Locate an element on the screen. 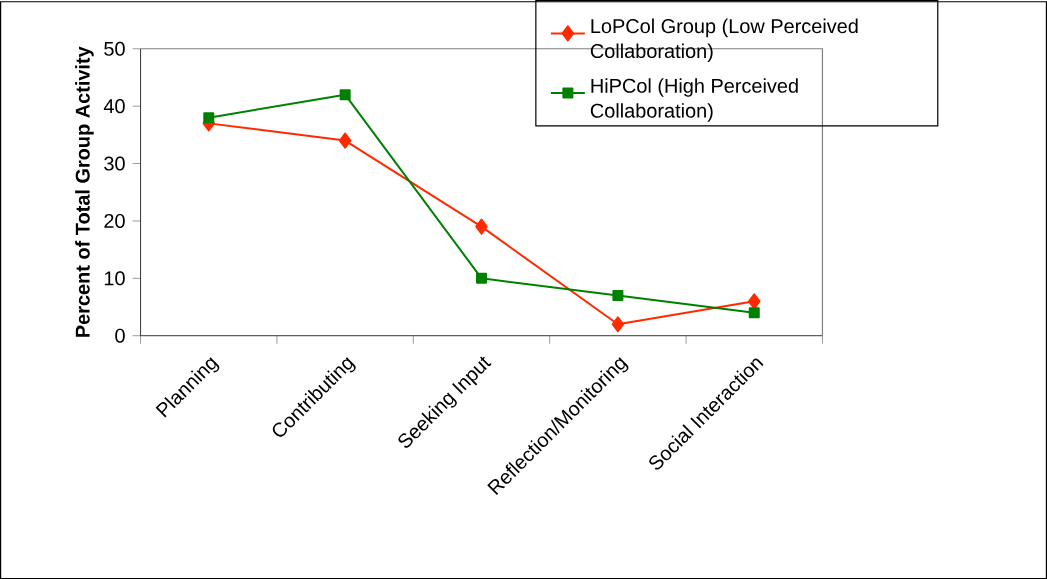 This screenshot has height=579, width=1047. y-tick-label: 40 is located at coordinates (114, 106).